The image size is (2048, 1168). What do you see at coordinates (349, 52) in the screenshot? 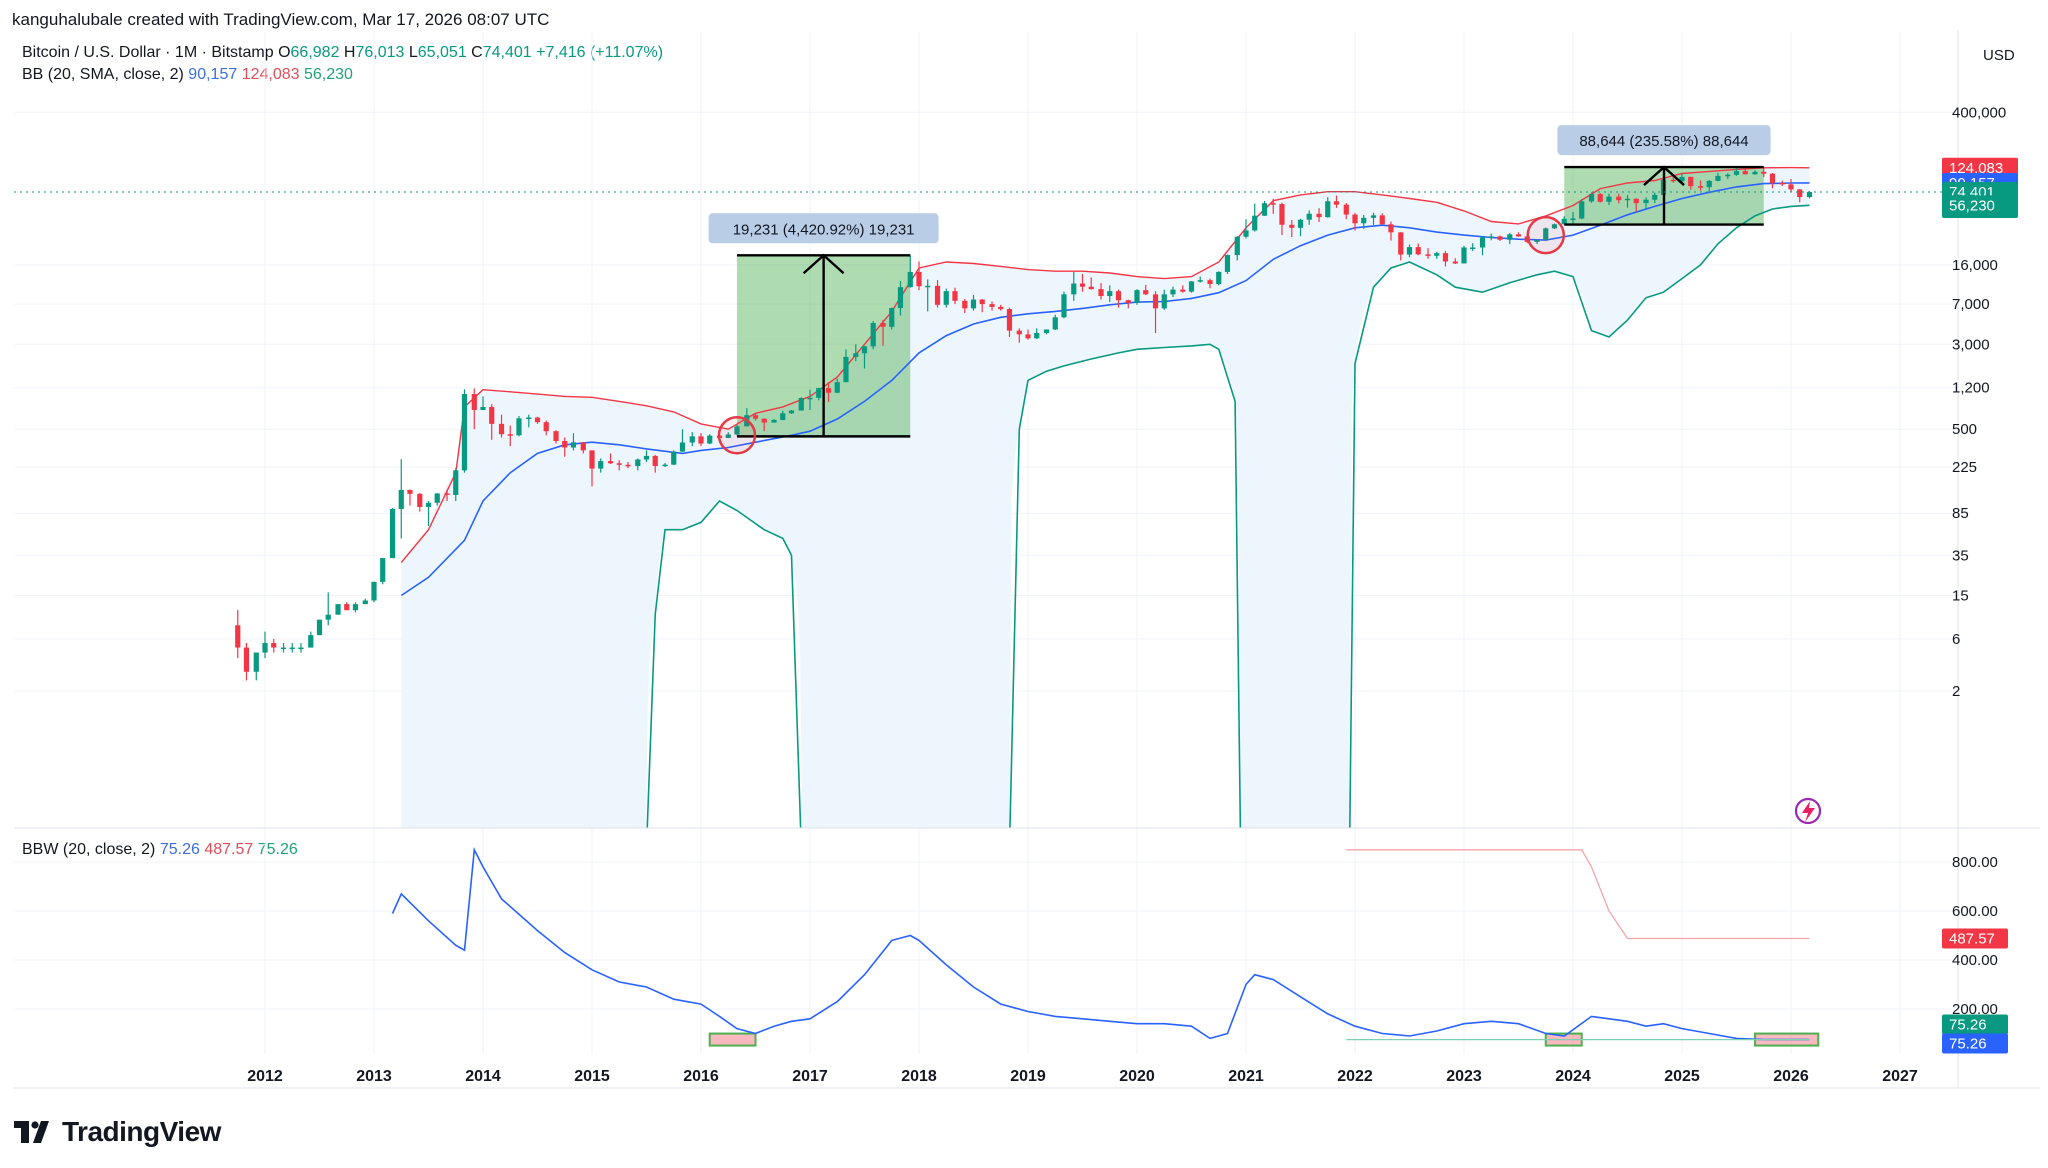
I see `high-label: H` at bounding box center [349, 52].